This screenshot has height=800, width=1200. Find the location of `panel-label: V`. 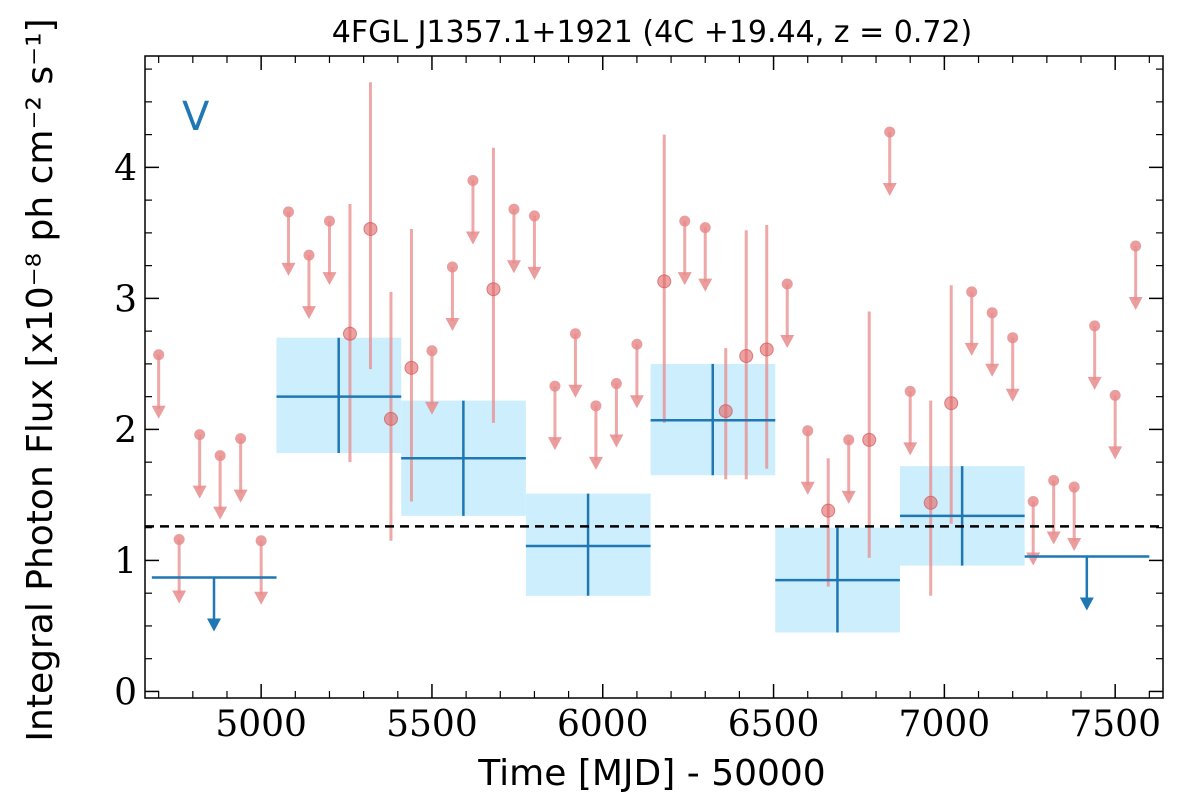

panel-label: V is located at coordinates (196, 117).